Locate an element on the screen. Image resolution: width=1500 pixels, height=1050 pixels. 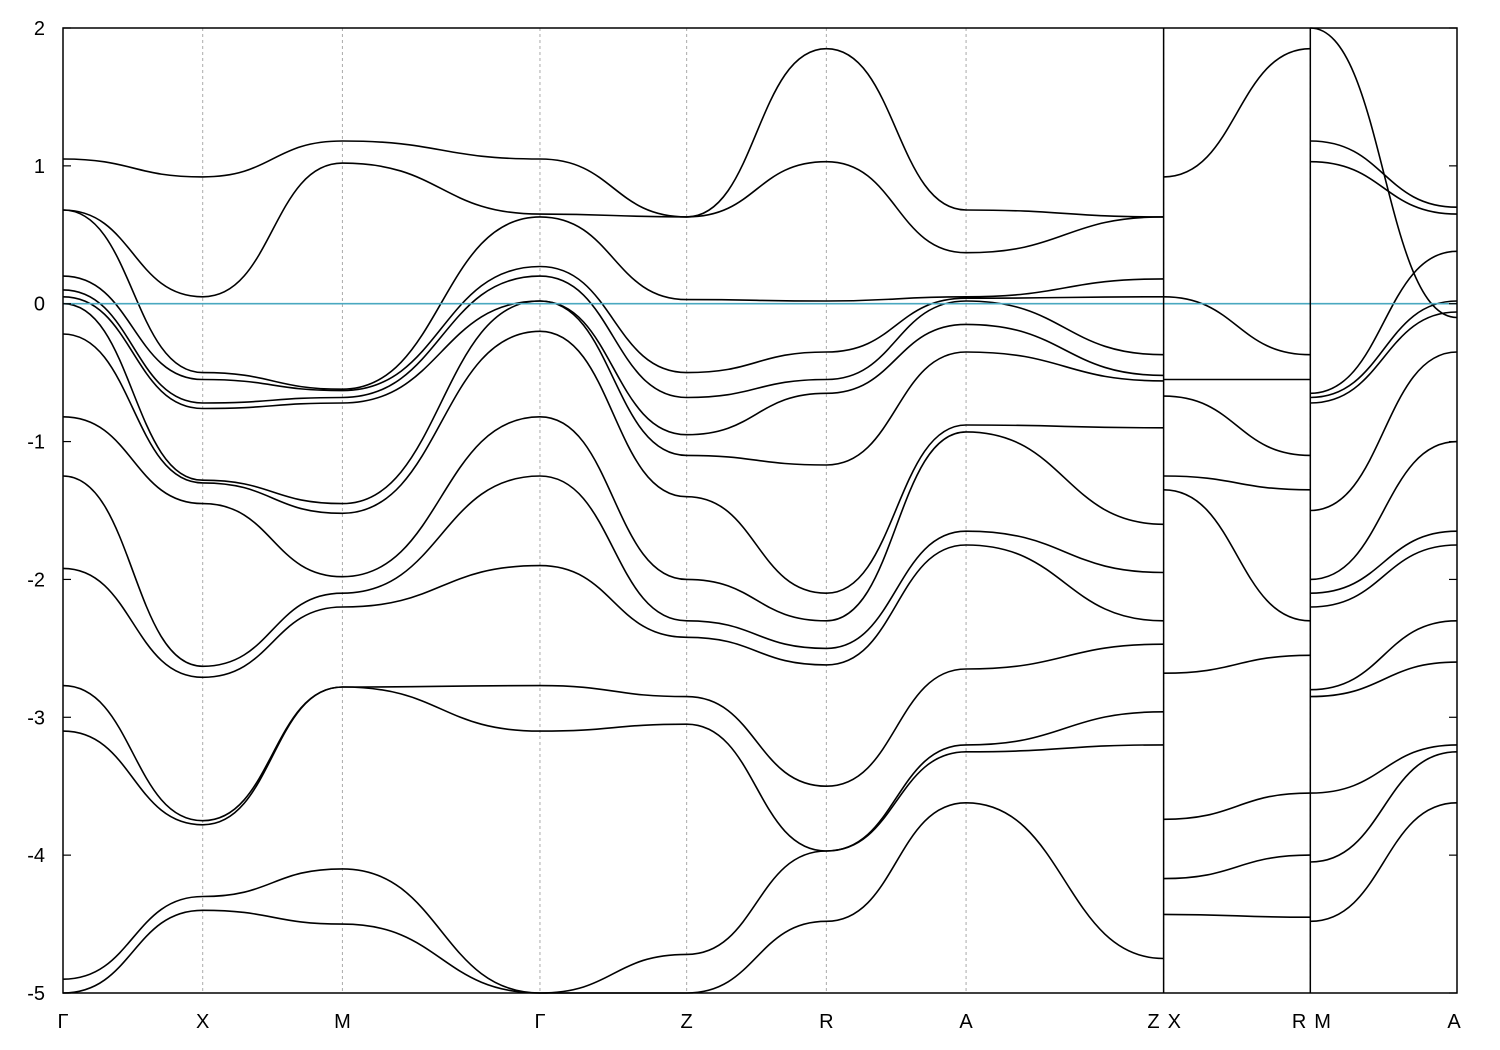
y-tick-label: 0 is located at coordinates (39, 305).